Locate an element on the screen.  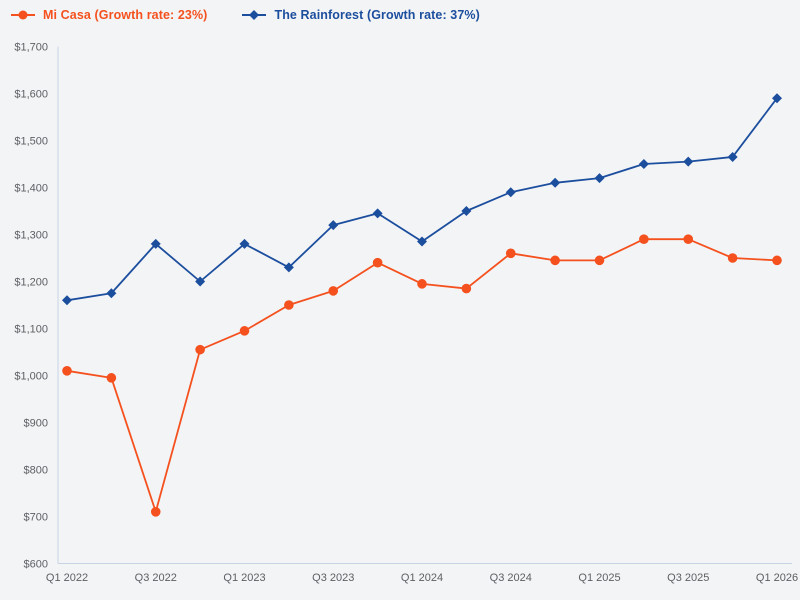
x-tick-label: Q3 2025 is located at coordinates (688, 578).